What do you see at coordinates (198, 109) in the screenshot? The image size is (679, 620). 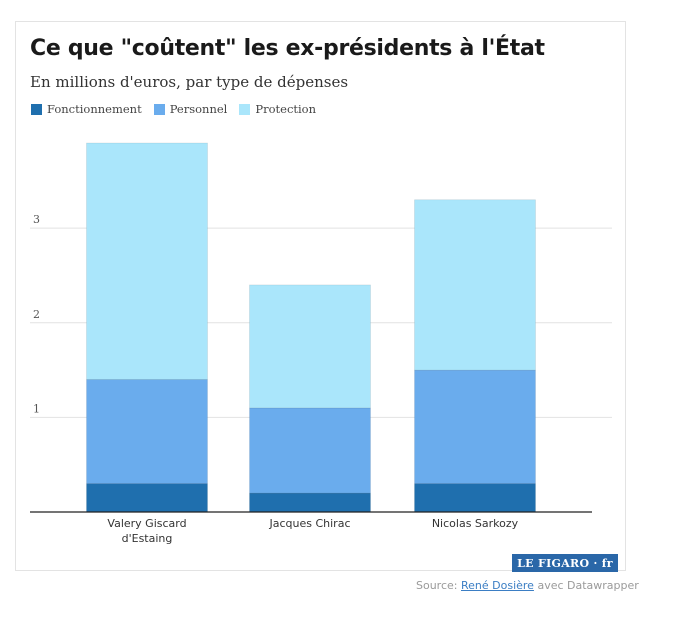 I see `legend-label-personnel: Personnel` at bounding box center [198, 109].